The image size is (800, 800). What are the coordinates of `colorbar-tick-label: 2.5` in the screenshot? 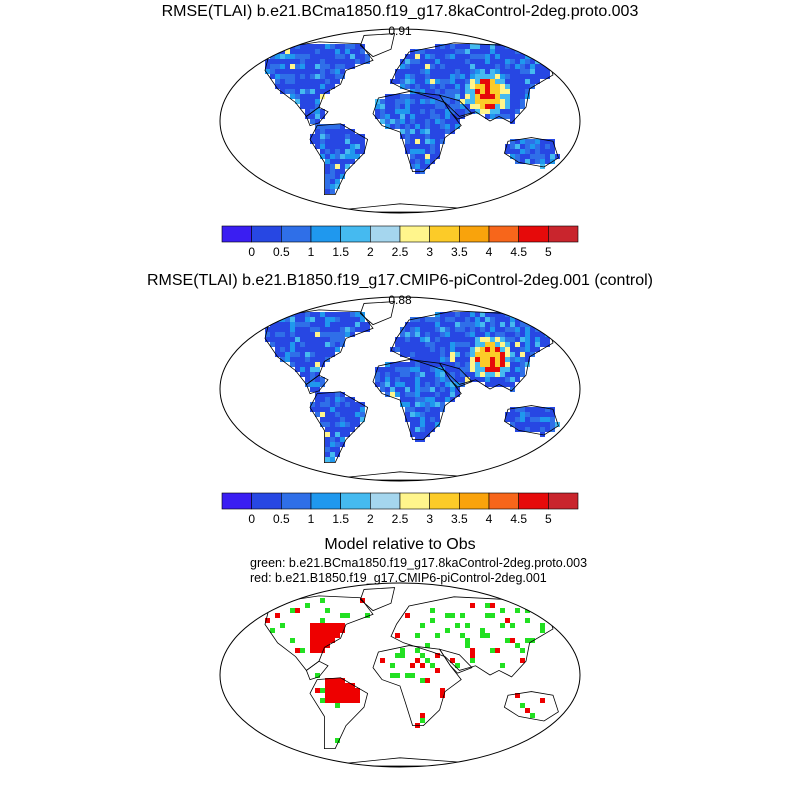 It's located at (400, 519).